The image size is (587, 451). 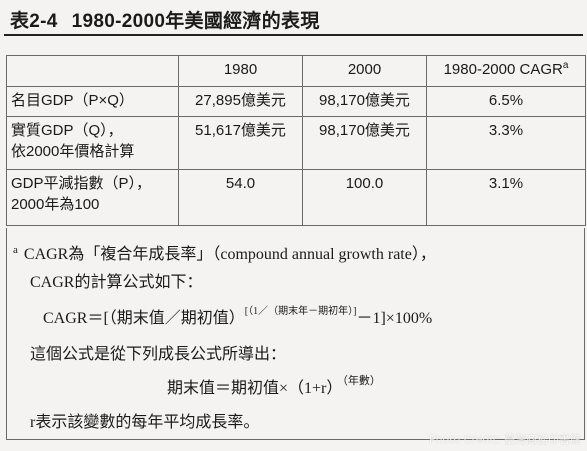 I want to click on title-rule, so click(x=293, y=35).